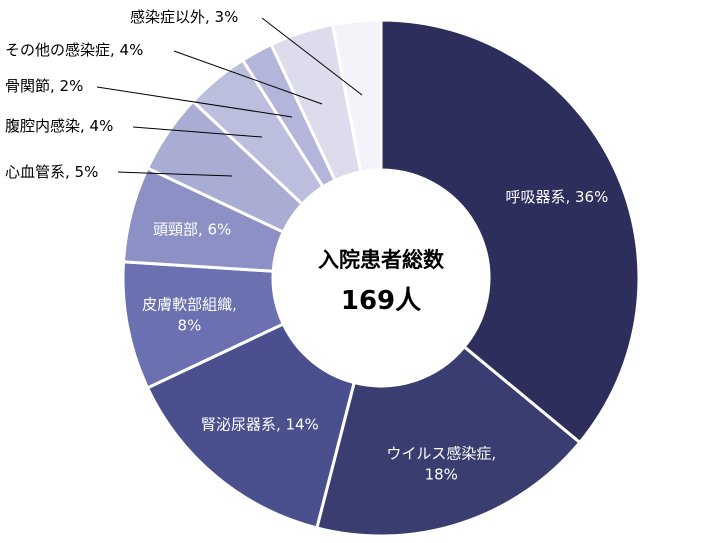 The width and height of the screenshot is (721, 543). I want to click on leader-line-その他の感染症, so click(248, 77).